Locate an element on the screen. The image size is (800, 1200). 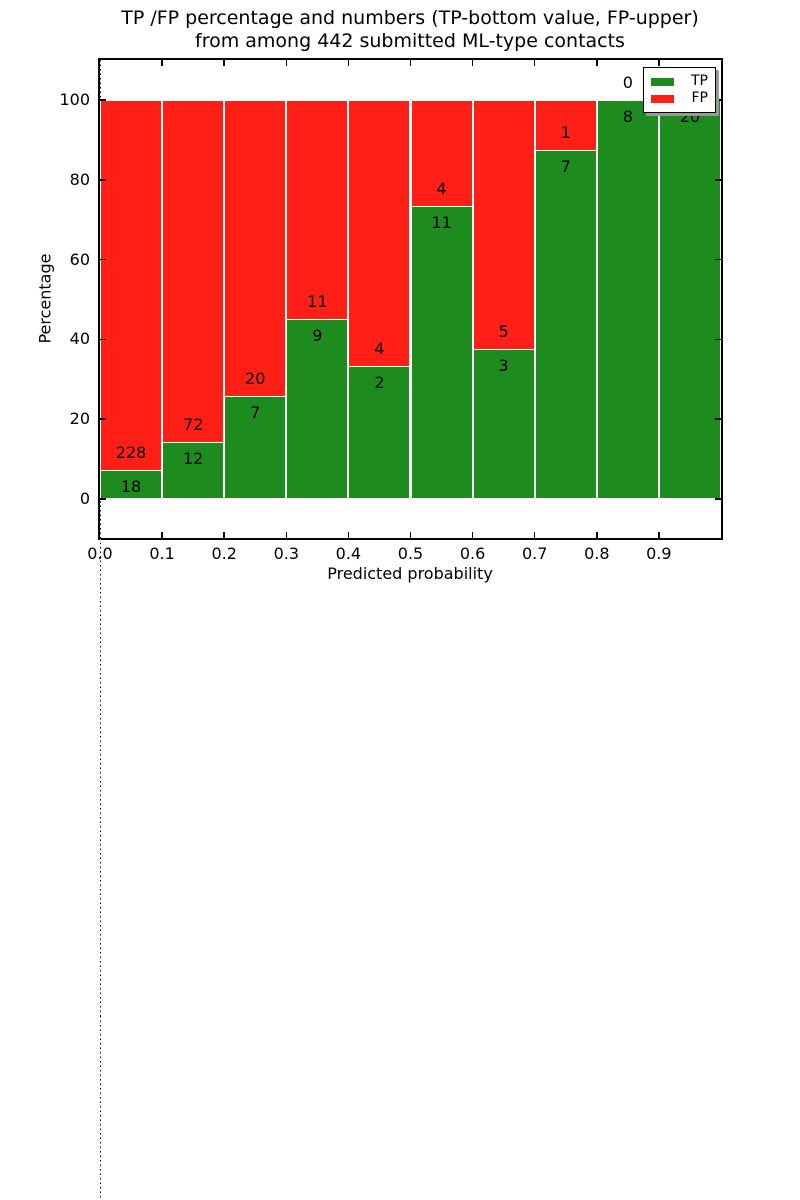
fp-count-label: 72 is located at coordinates (193, 424).